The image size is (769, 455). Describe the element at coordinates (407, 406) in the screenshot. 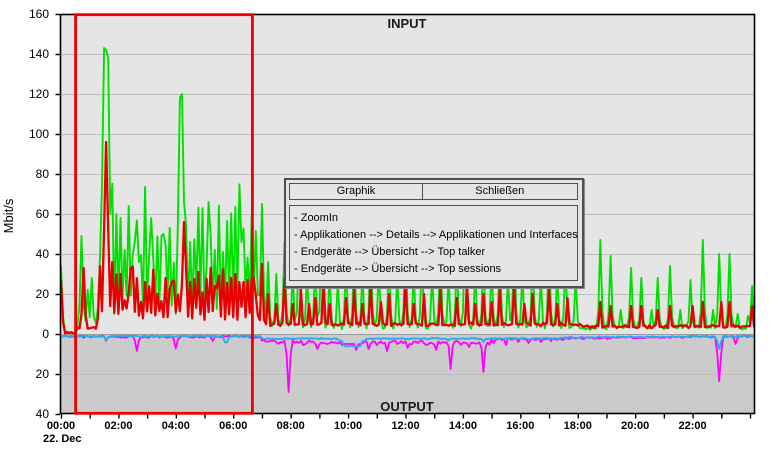

I see `svg-text: OUTPUT` at that location.